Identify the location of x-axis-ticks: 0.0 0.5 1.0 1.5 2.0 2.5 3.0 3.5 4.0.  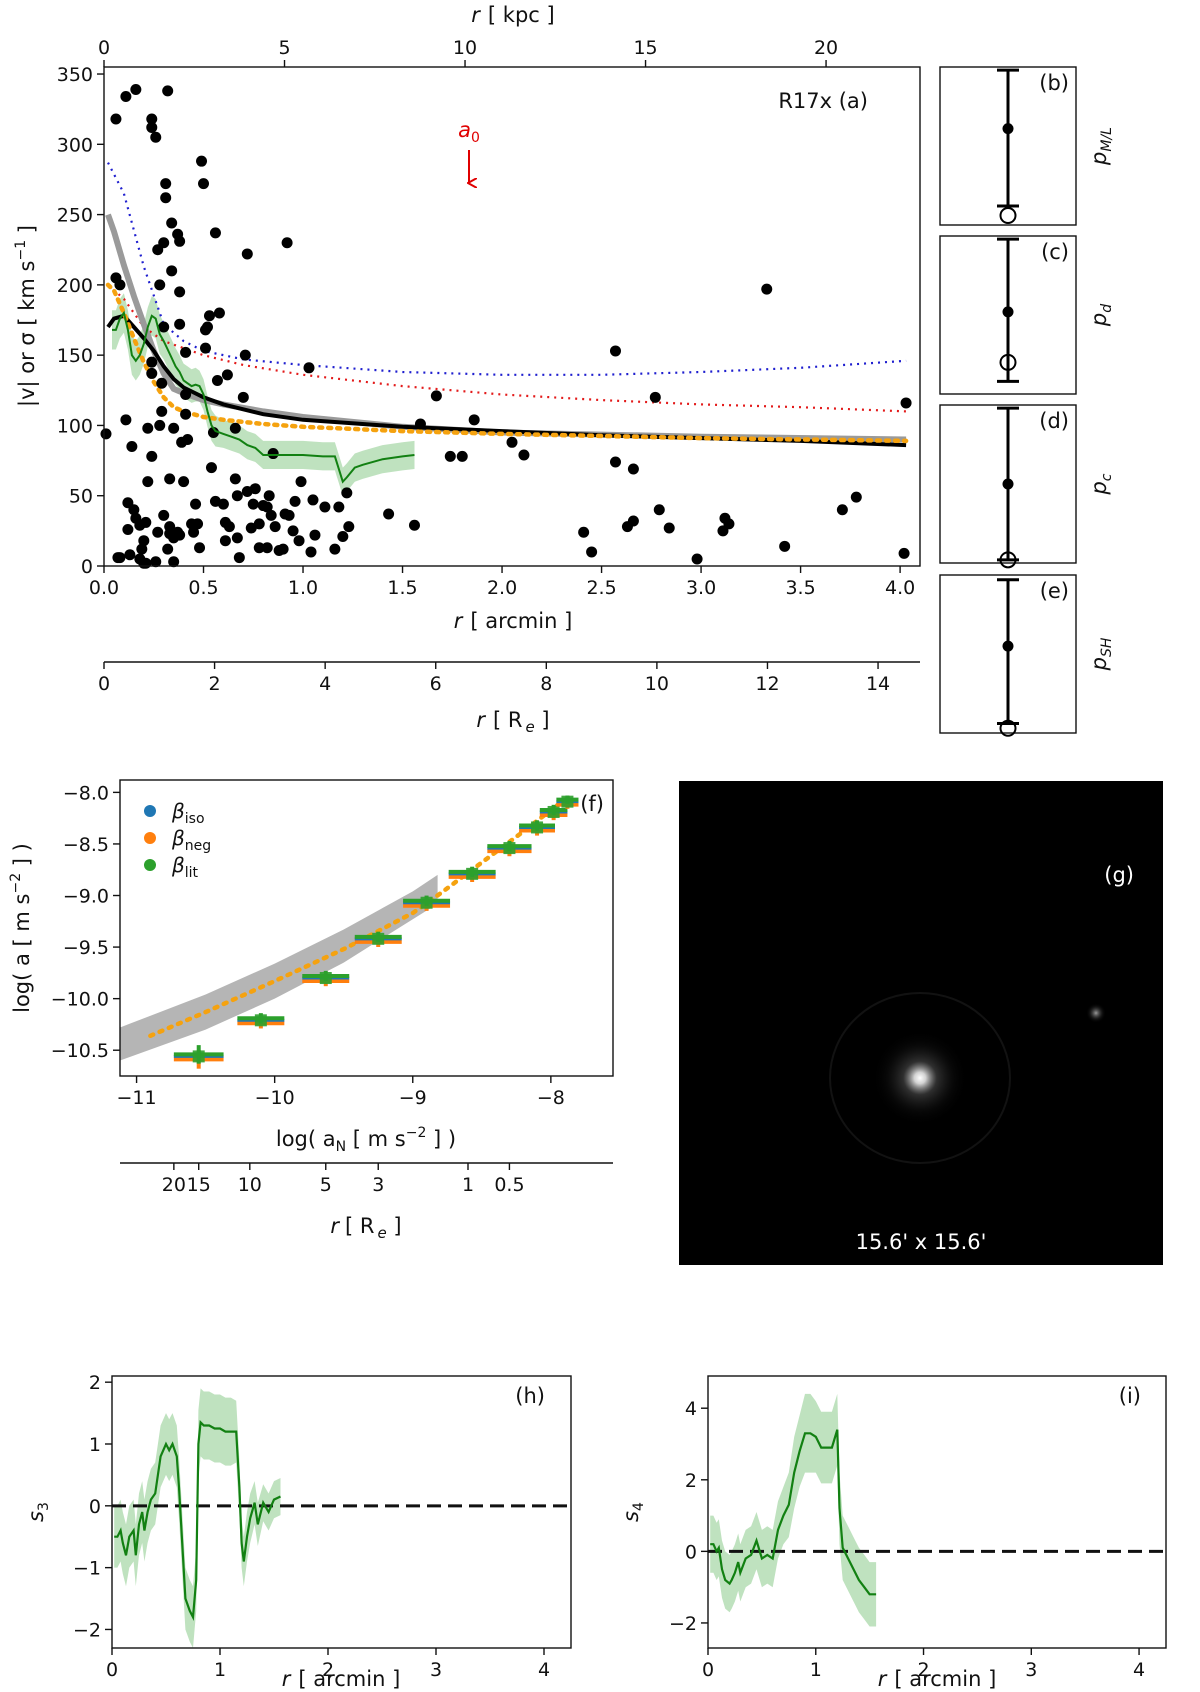
(502, 582).